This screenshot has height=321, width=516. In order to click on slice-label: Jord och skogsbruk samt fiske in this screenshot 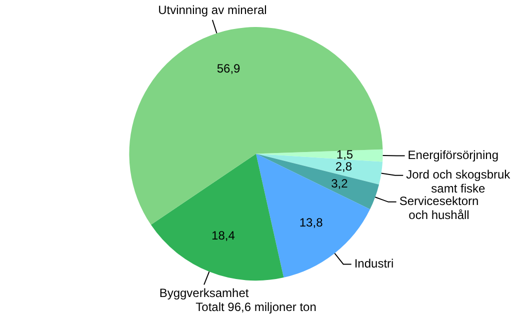, I will do `click(459, 182)`.